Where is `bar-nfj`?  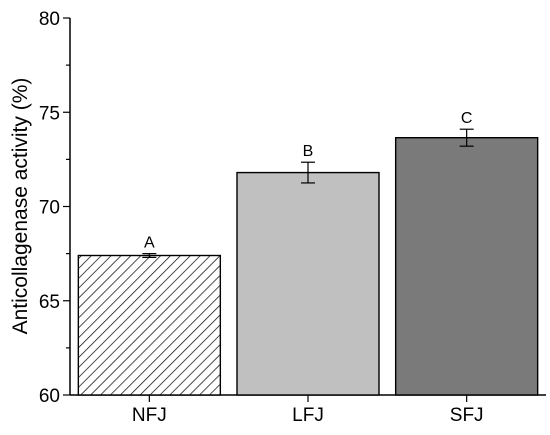 bar-nfj is located at coordinates (149, 325).